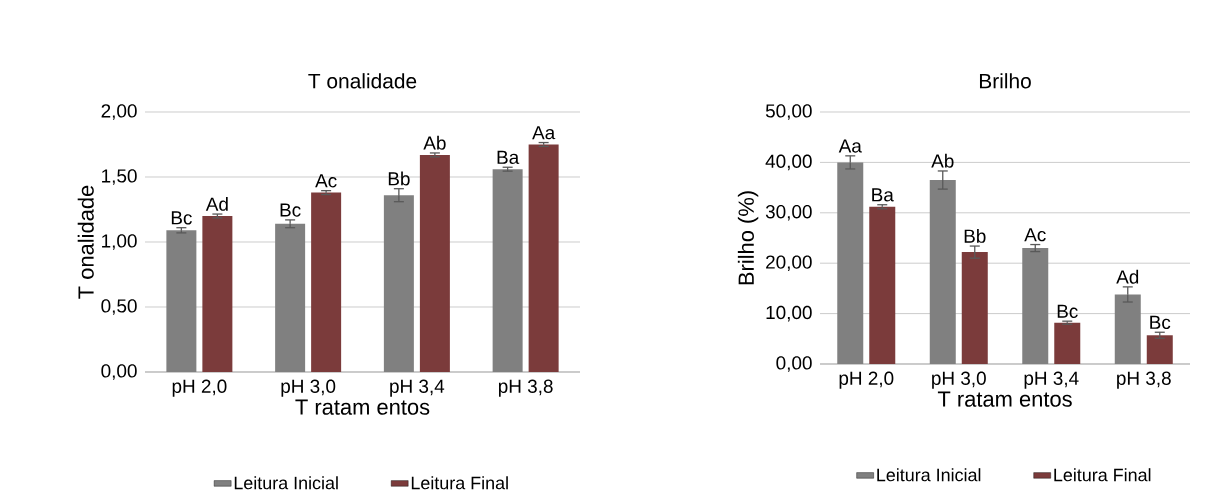  I want to click on y-tick-label: 50,00, so click(788, 112).